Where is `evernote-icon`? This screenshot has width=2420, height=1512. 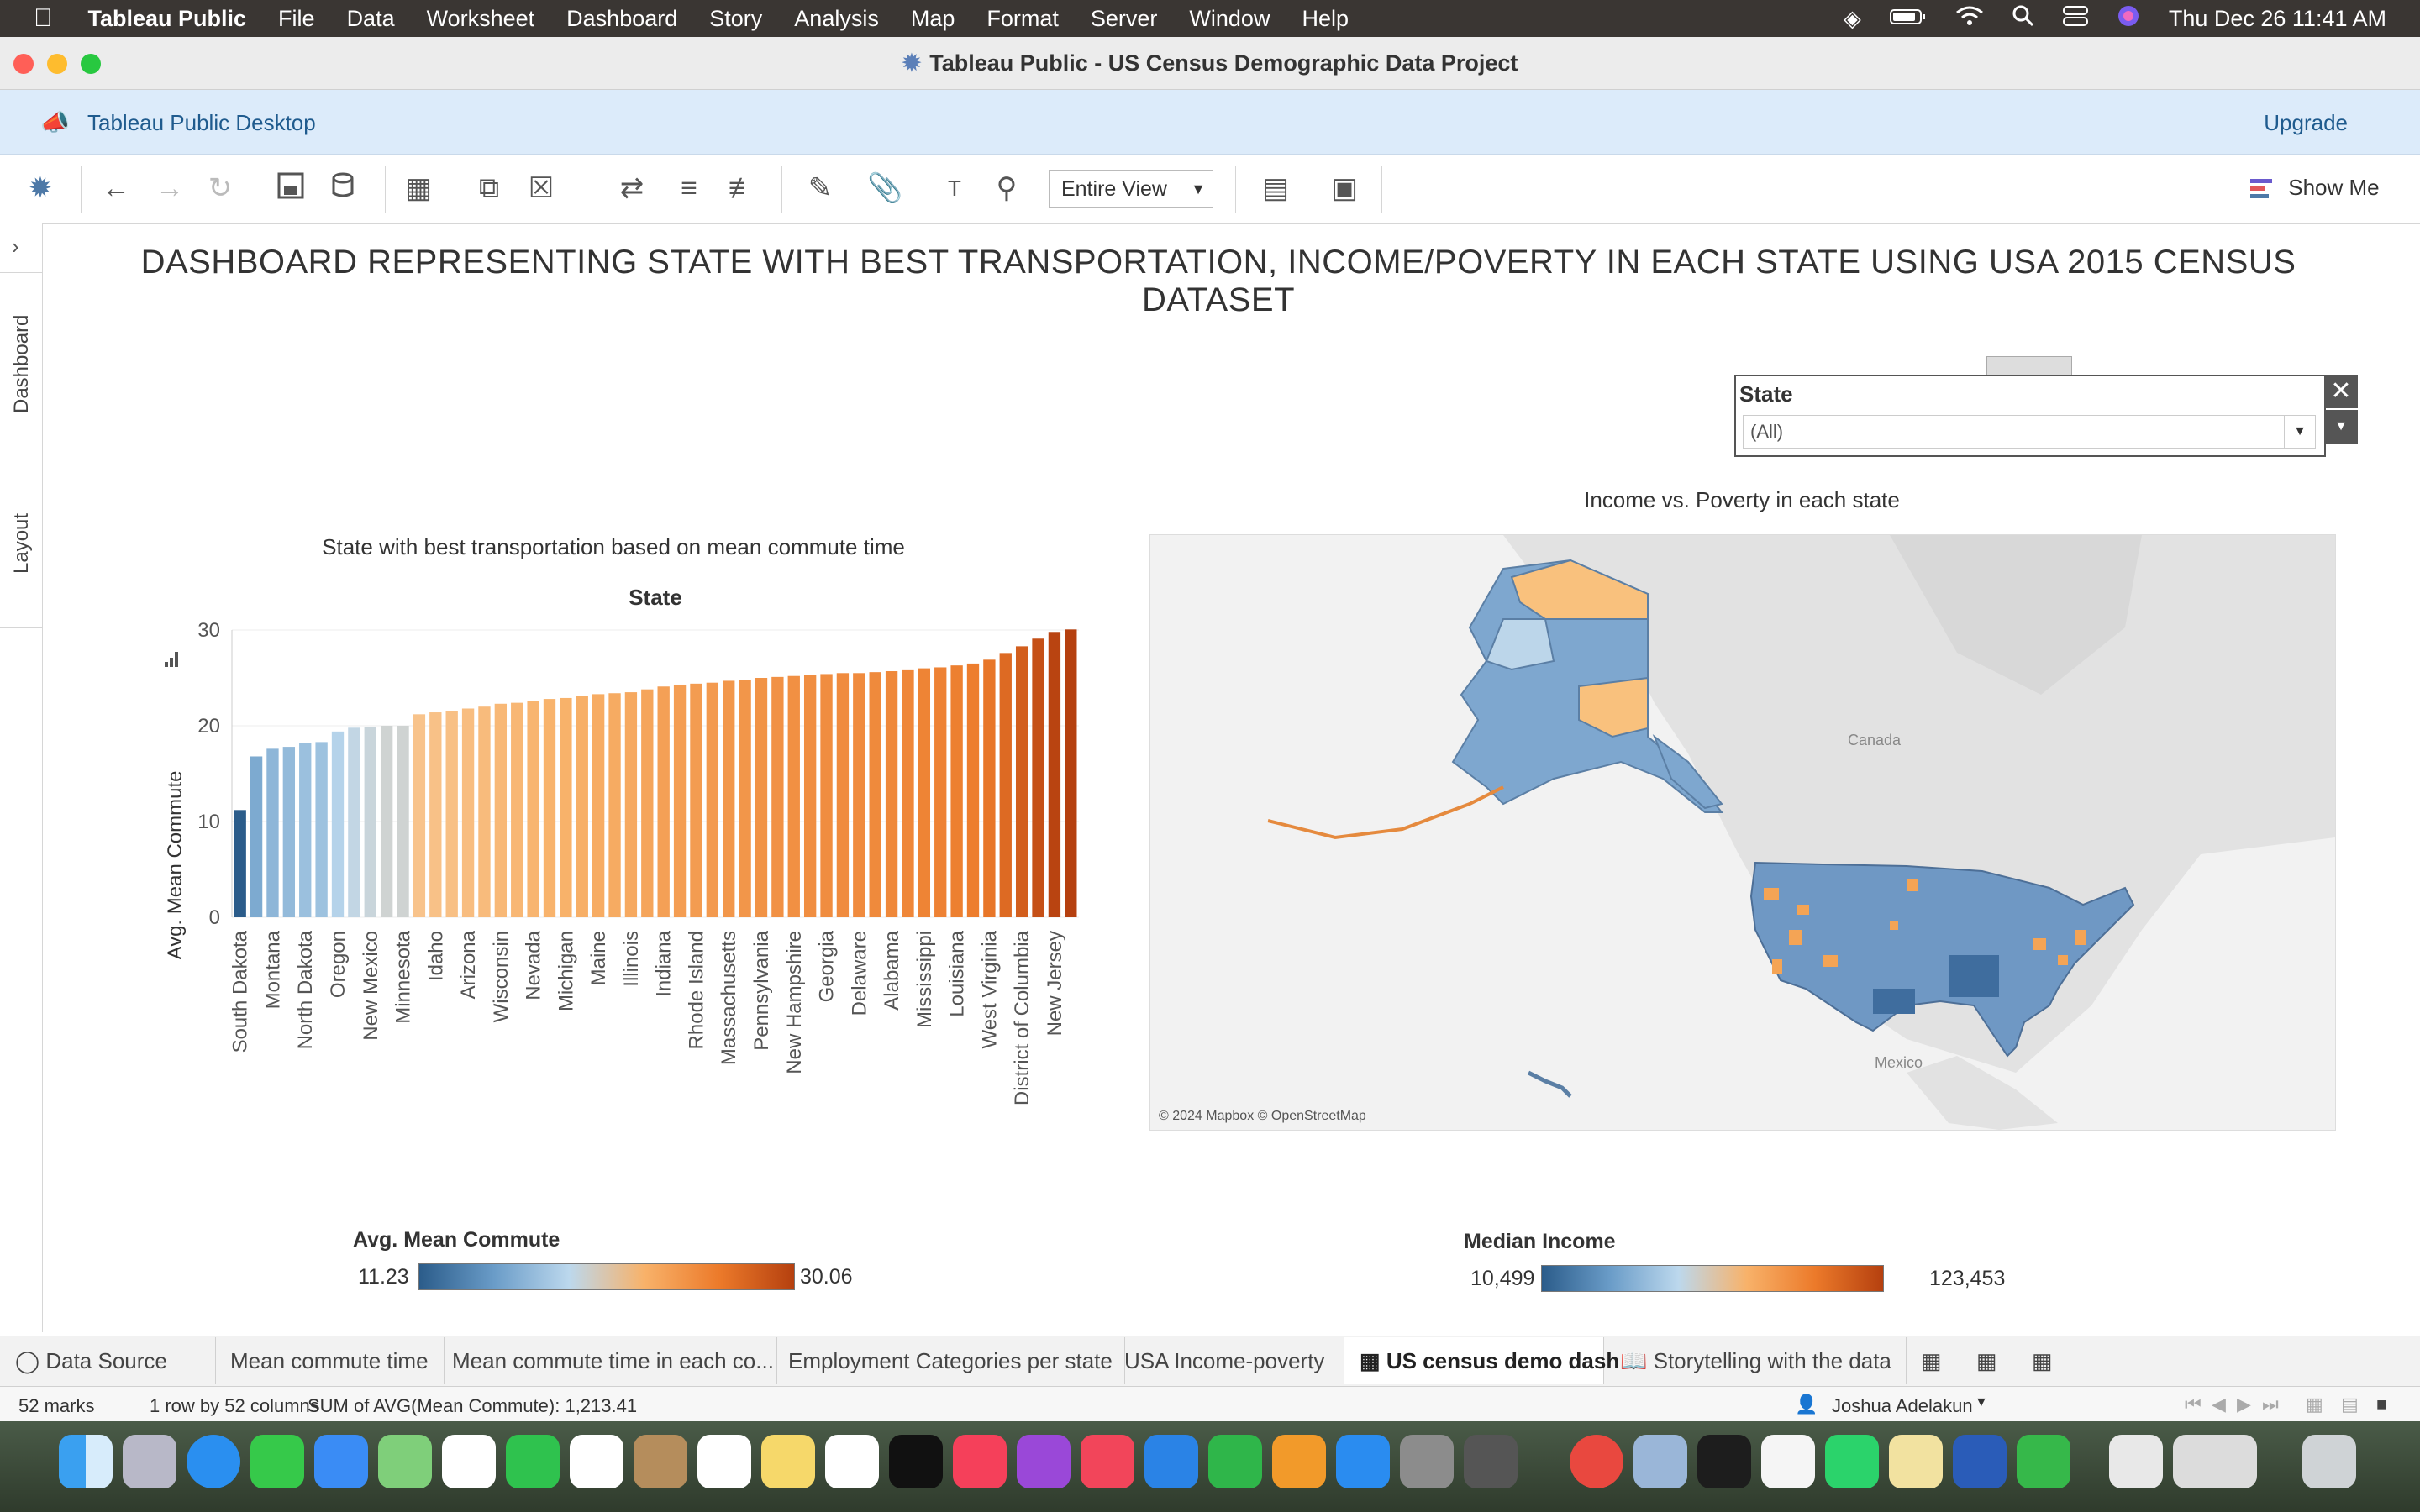 evernote-icon is located at coordinates (2044, 1461).